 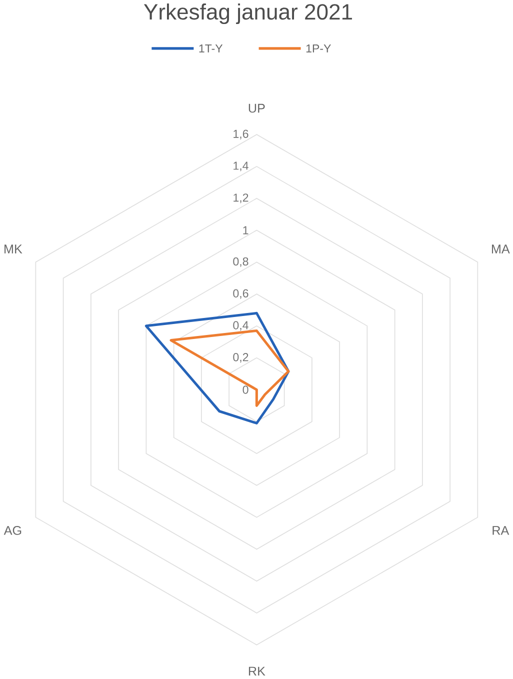 What do you see at coordinates (257, 671) in the screenshot?
I see `spoke-label: RK` at bounding box center [257, 671].